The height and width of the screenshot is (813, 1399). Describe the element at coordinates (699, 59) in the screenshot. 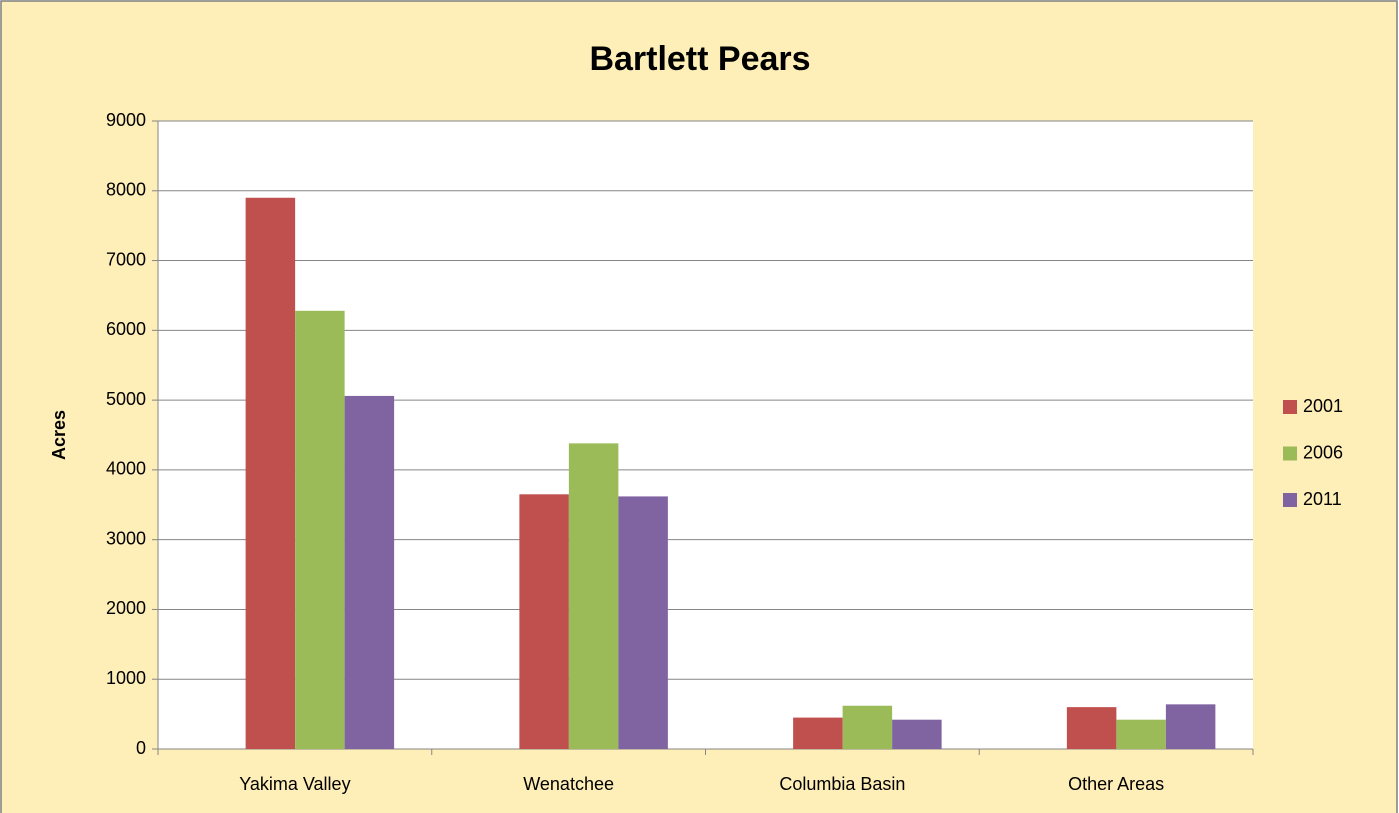

I see `chart-title: Bartlett Pears` at that location.